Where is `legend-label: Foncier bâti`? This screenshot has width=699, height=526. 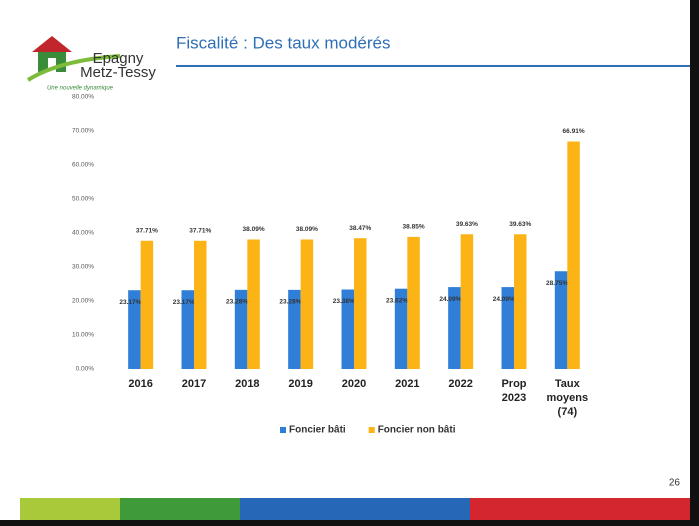
legend-label: Foncier bâti is located at coordinates (317, 430).